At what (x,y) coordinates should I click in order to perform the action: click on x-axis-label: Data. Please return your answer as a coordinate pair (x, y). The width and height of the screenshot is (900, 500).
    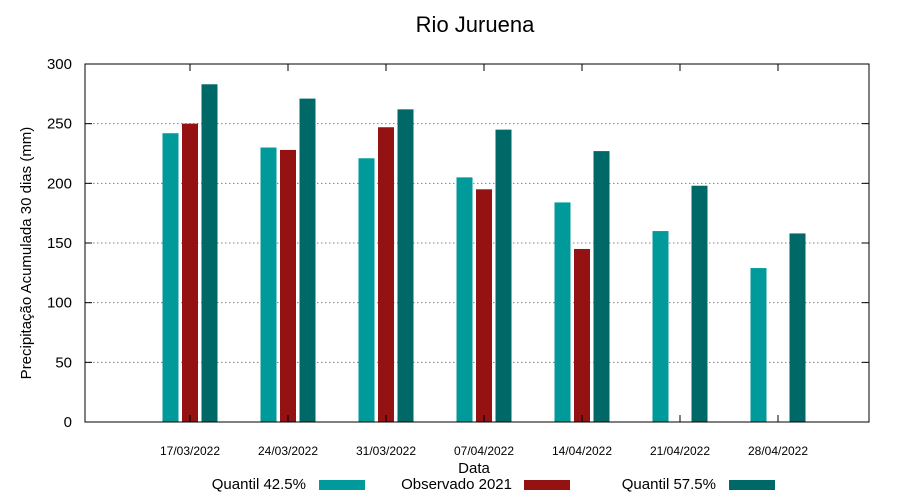
    Looking at the image, I should click on (474, 468).